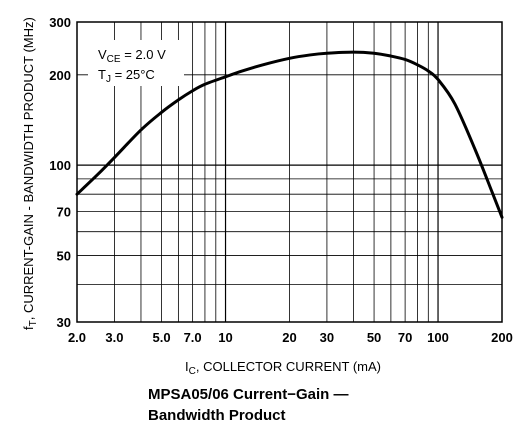 The height and width of the screenshot is (436, 519). Describe the element at coordinates (162, 337) in the screenshot. I see `x-tick-label: 5.0` at that location.